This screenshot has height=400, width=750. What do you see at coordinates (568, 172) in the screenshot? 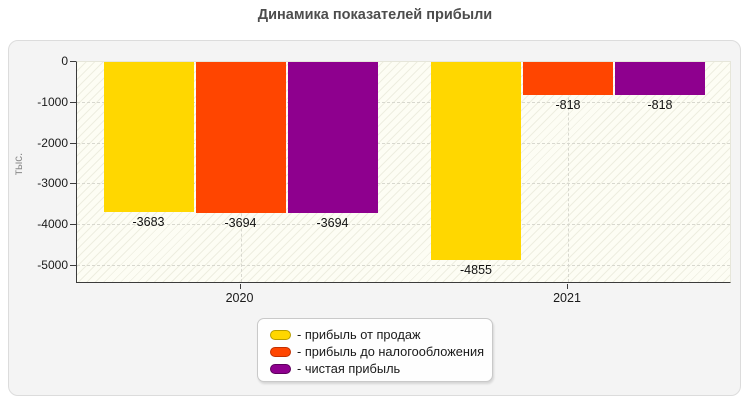
I see `v-gridline` at bounding box center [568, 172].